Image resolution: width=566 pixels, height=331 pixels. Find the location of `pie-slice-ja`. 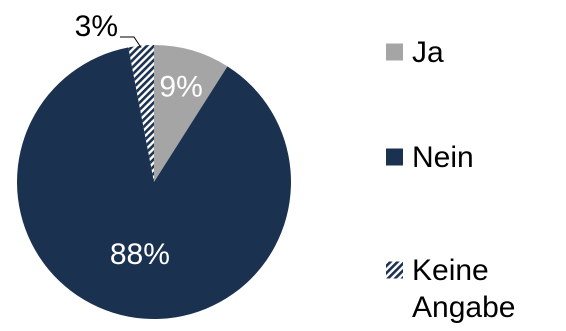

pie-slice-ja is located at coordinates (191, 113).